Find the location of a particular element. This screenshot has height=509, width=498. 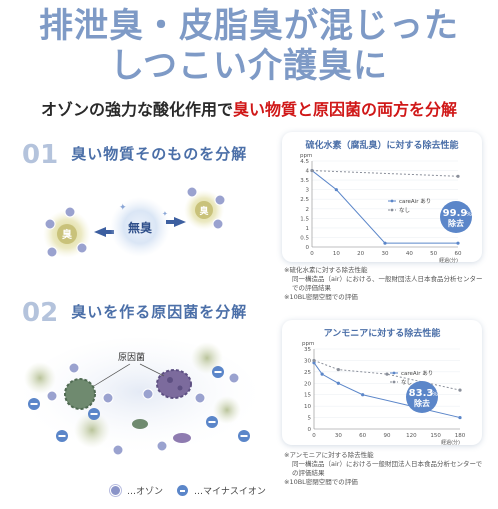

bacteria-green is located at coordinates (80, 394).